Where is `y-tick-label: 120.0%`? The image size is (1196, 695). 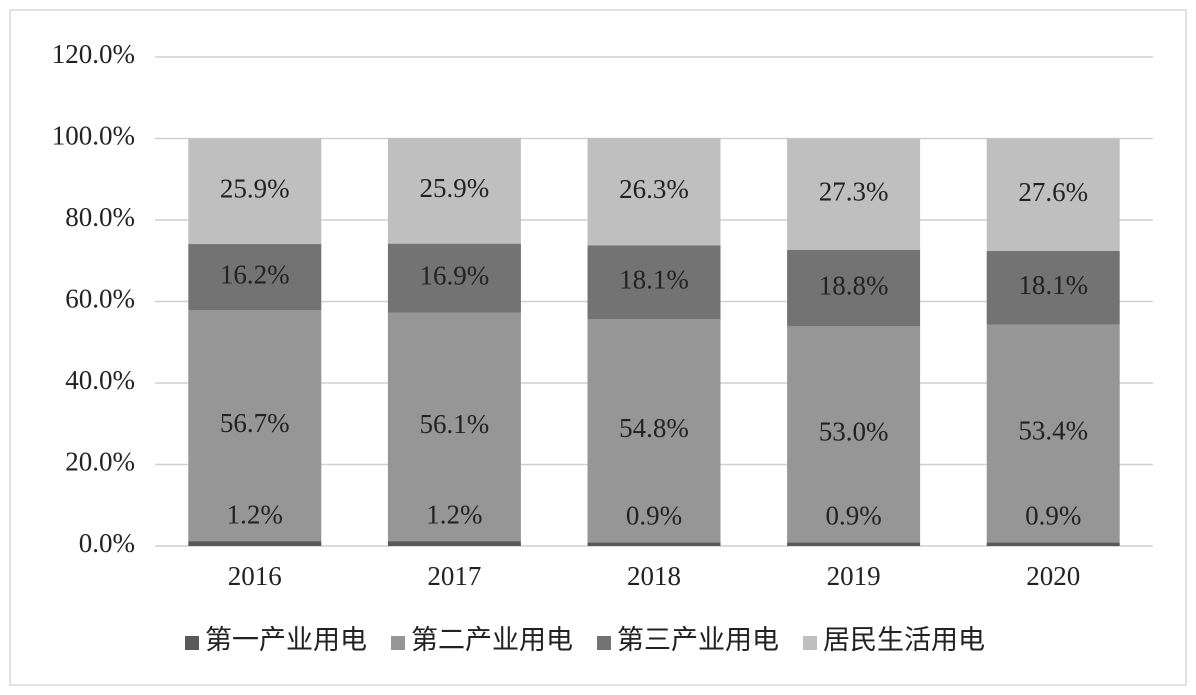 y-tick-label: 120.0% is located at coordinates (93, 54).